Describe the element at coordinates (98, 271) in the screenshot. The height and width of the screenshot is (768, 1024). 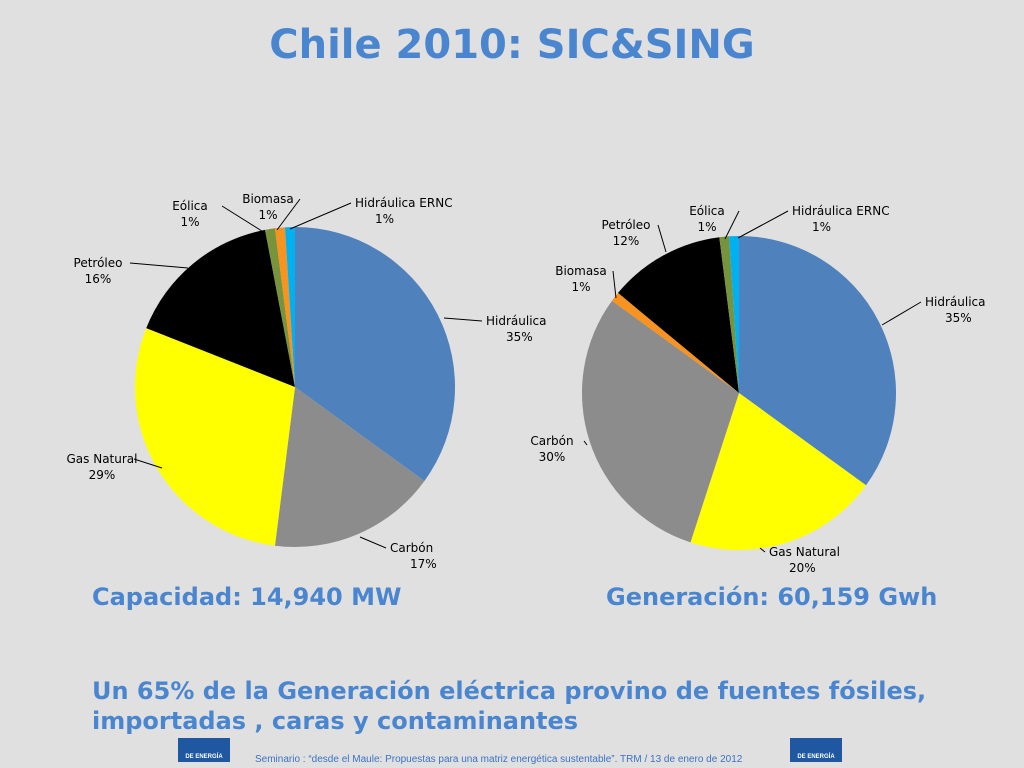
I see `slice-label: Petróleo 16%` at that location.